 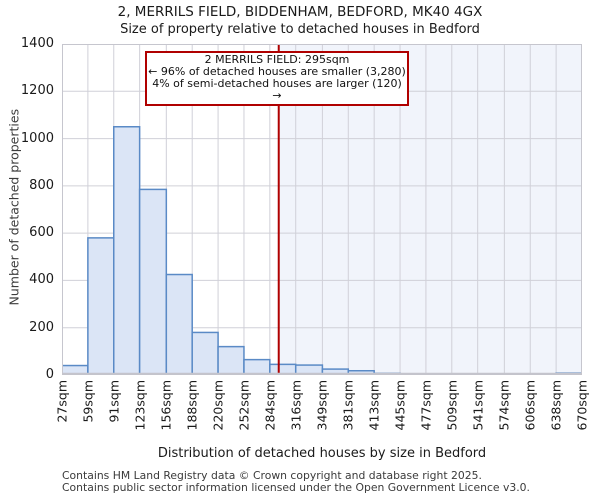 What do you see at coordinates (37, 91) in the screenshot?
I see `y-tick-label: 1200` at bounding box center [37, 91].